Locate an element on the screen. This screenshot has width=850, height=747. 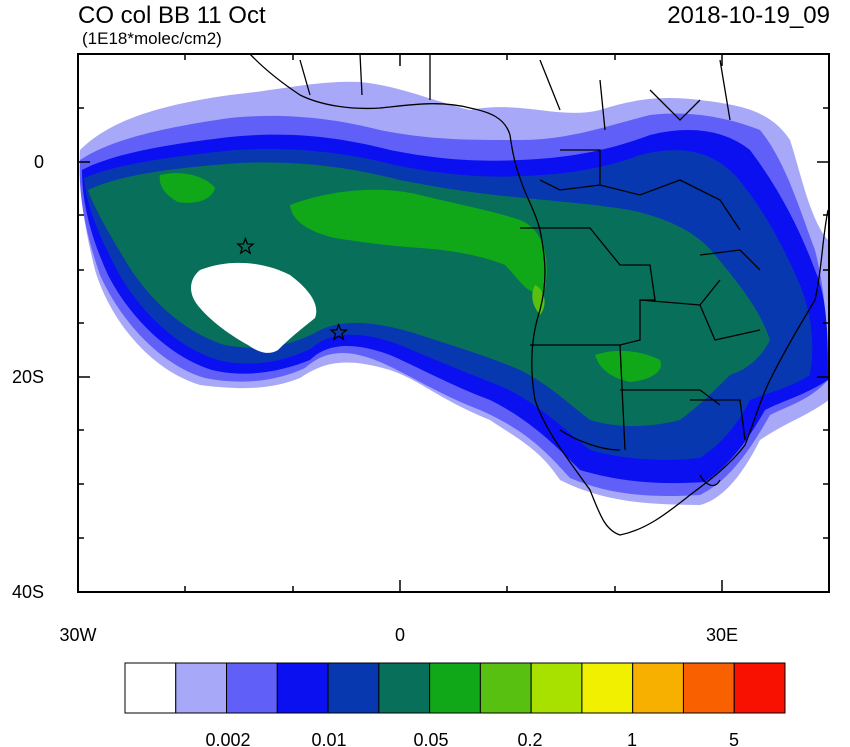
x-tick-label: 30W is located at coordinates (77, 635).